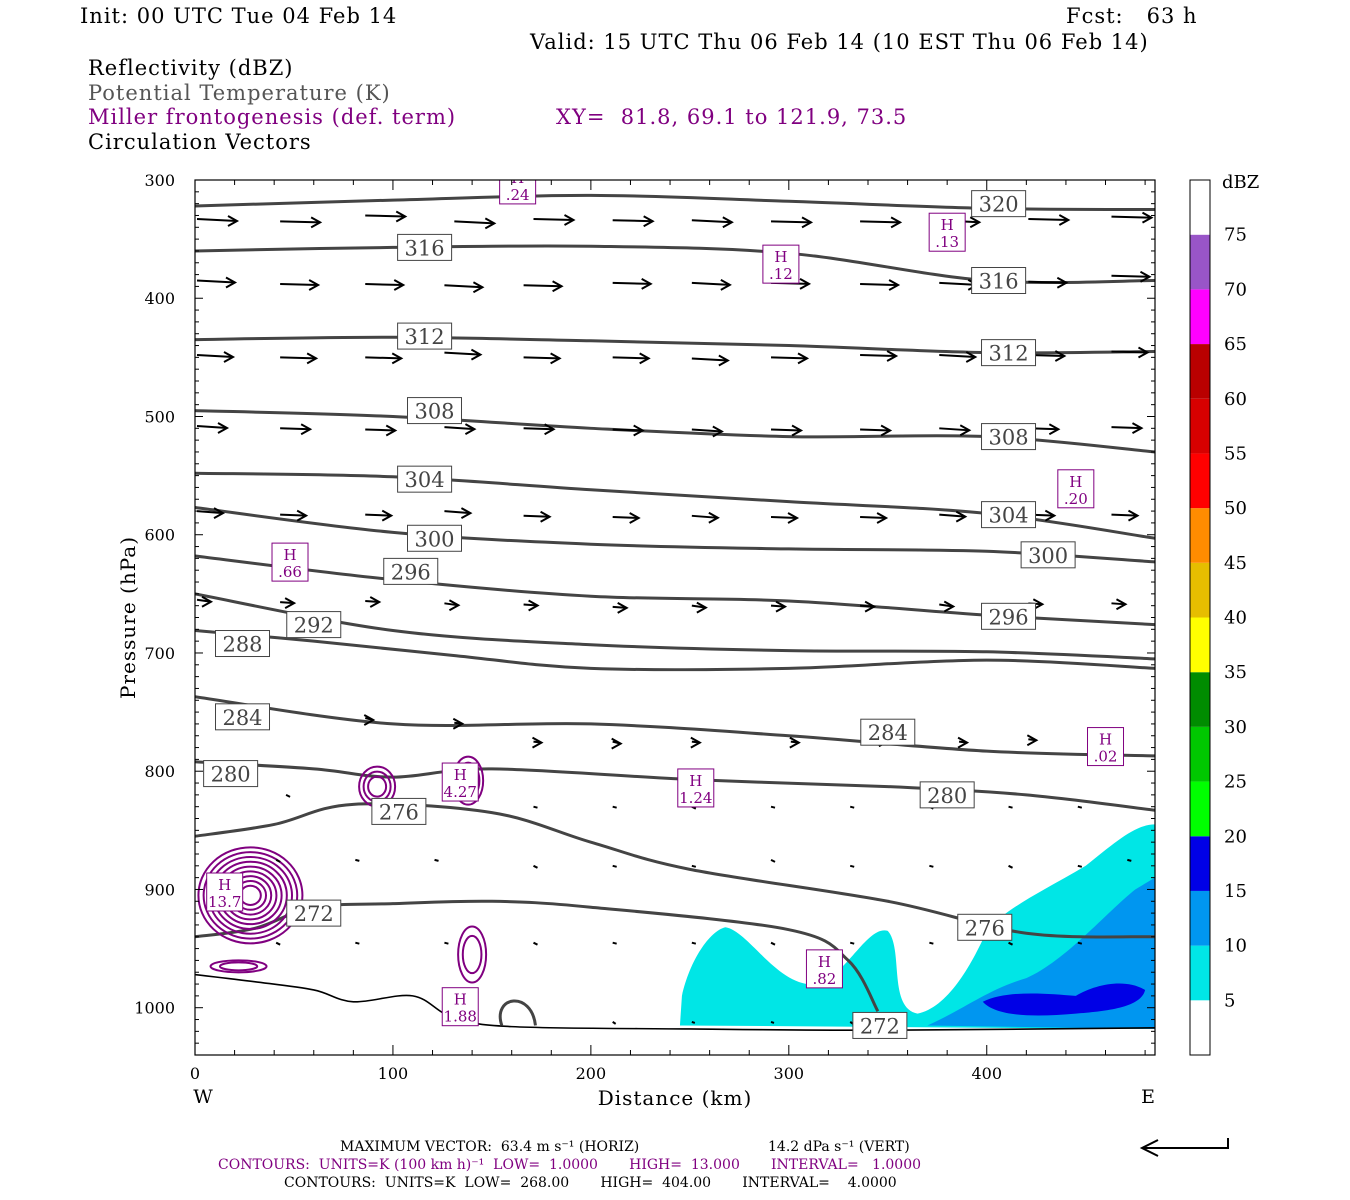 The image size is (1350, 1200). What do you see at coordinates (239, 16) in the screenshot?
I see `init-time: Init: 00 UTC Tue 04 Feb 14` at bounding box center [239, 16].